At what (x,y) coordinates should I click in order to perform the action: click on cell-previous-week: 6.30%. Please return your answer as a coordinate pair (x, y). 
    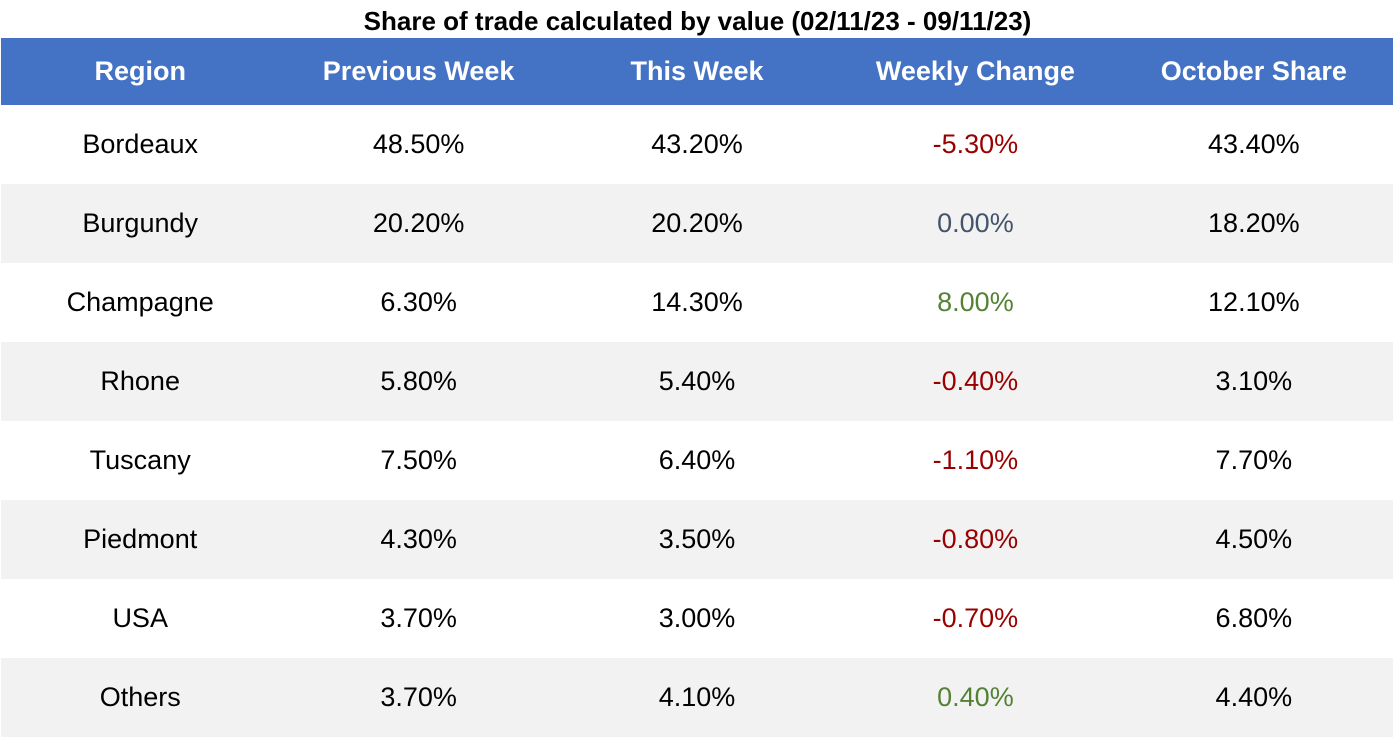
    Looking at the image, I should click on (418, 302).